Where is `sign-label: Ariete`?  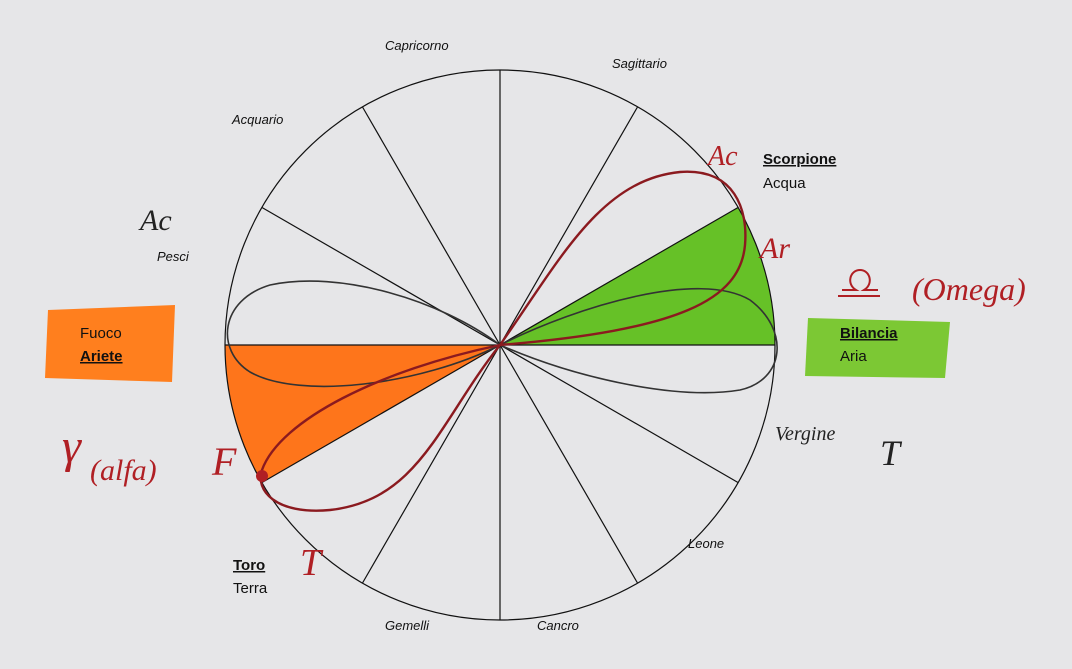
sign-label: Ariete is located at coordinates (101, 356).